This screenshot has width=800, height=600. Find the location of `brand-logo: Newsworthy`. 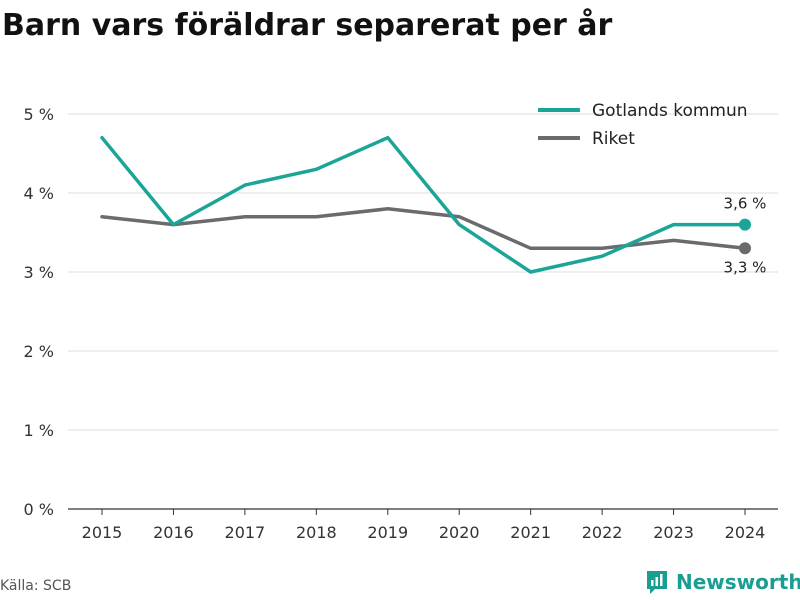

brand-logo: Newsworthy is located at coordinates (722, 582).